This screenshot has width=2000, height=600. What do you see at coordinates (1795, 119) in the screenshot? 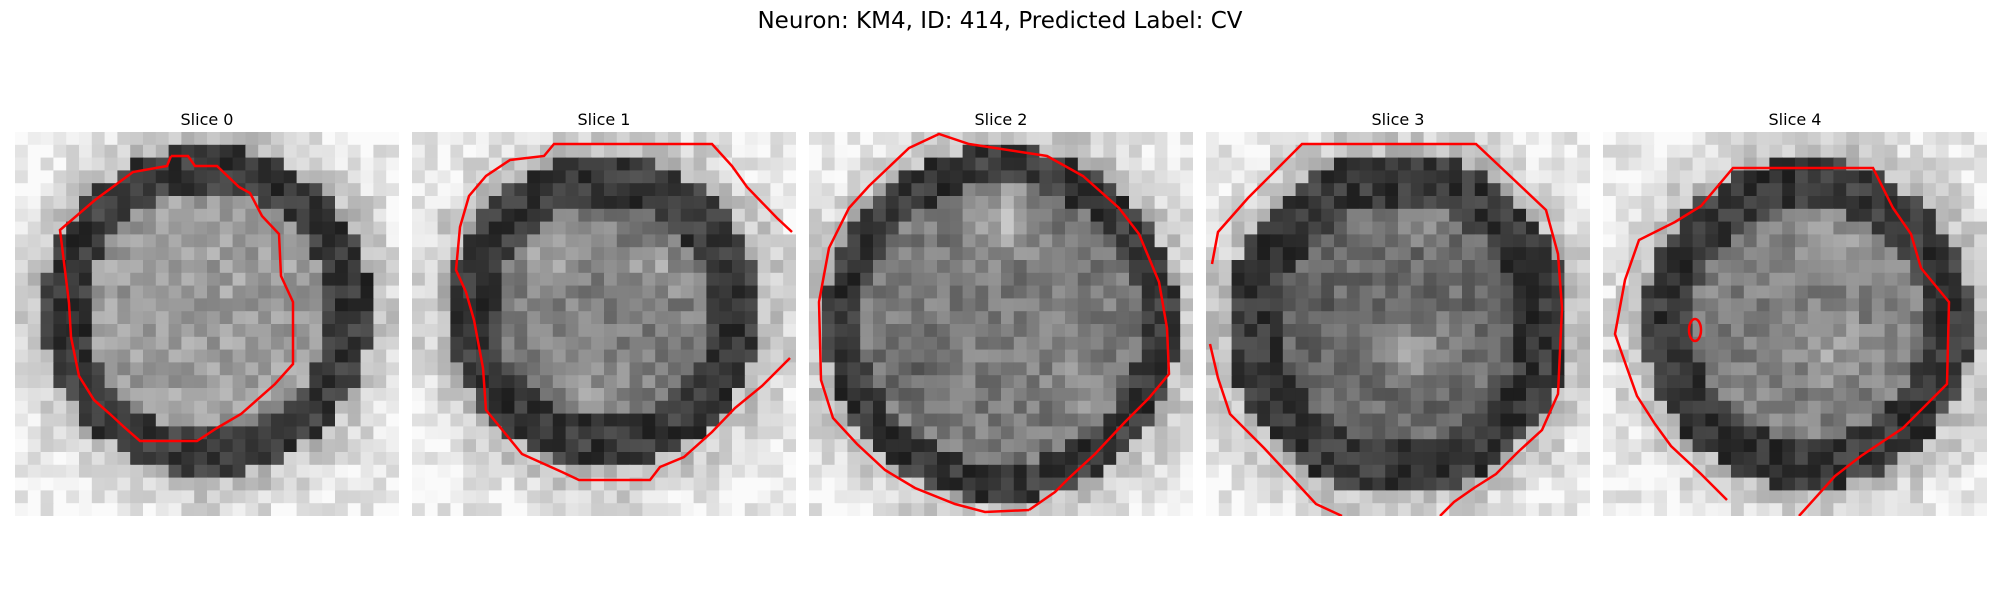
I see `slice-title-4: Slice 4` at bounding box center [1795, 119].